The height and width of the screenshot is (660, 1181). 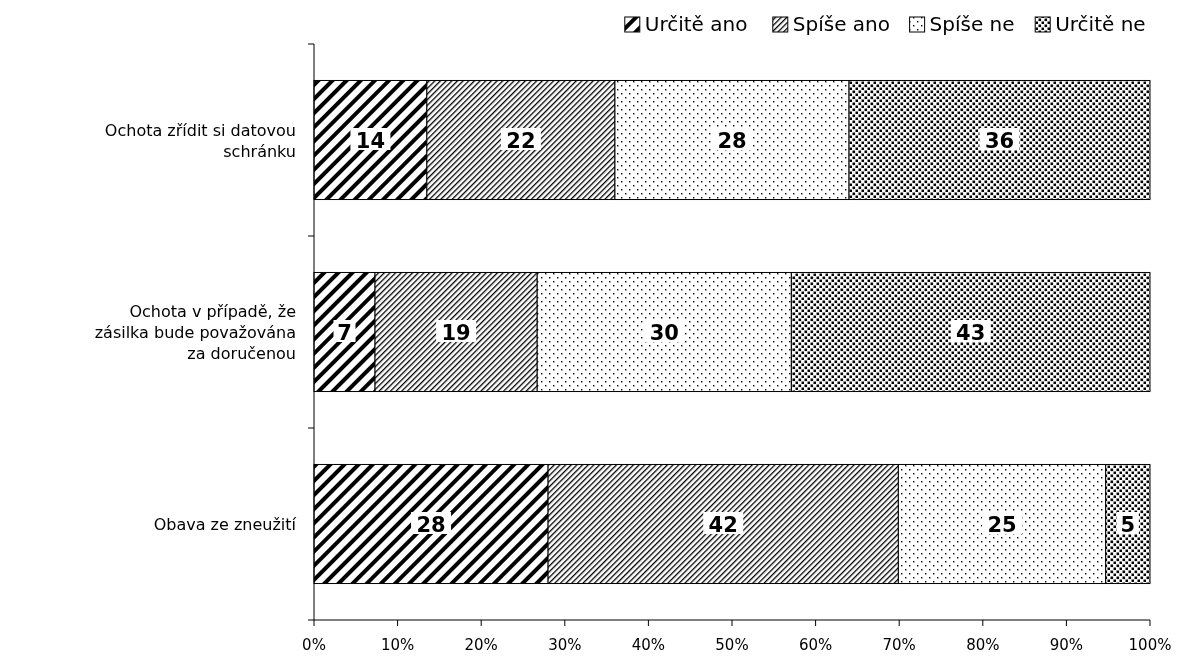 What do you see at coordinates (456, 333) in the screenshot?
I see `data-label: 19` at bounding box center [456, 333].